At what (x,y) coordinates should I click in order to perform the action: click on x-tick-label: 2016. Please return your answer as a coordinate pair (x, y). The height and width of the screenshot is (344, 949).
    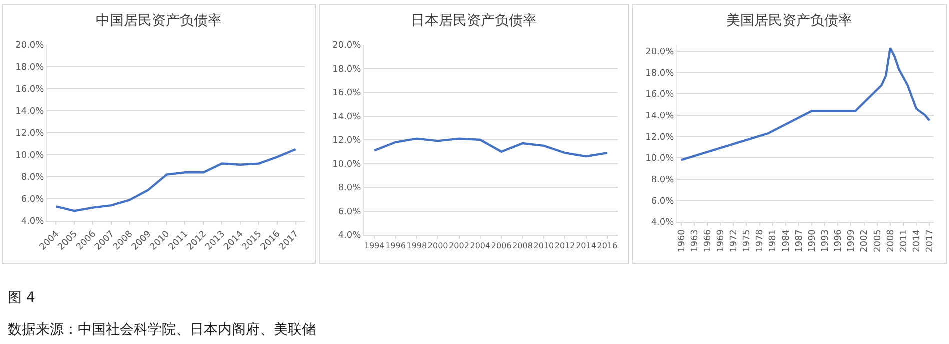
    Looking at the image, I should click on (607, 246).